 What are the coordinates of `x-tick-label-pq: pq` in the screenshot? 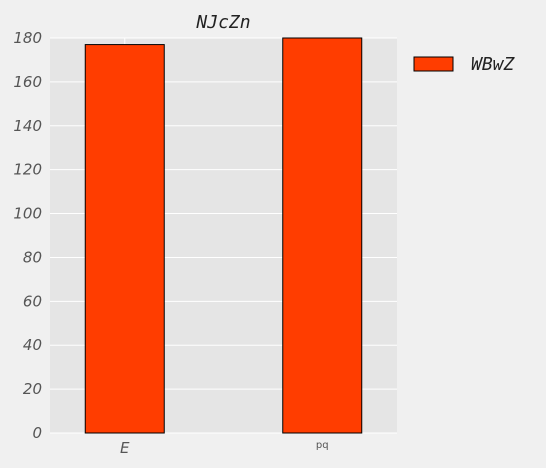 It's located at (322, 445).